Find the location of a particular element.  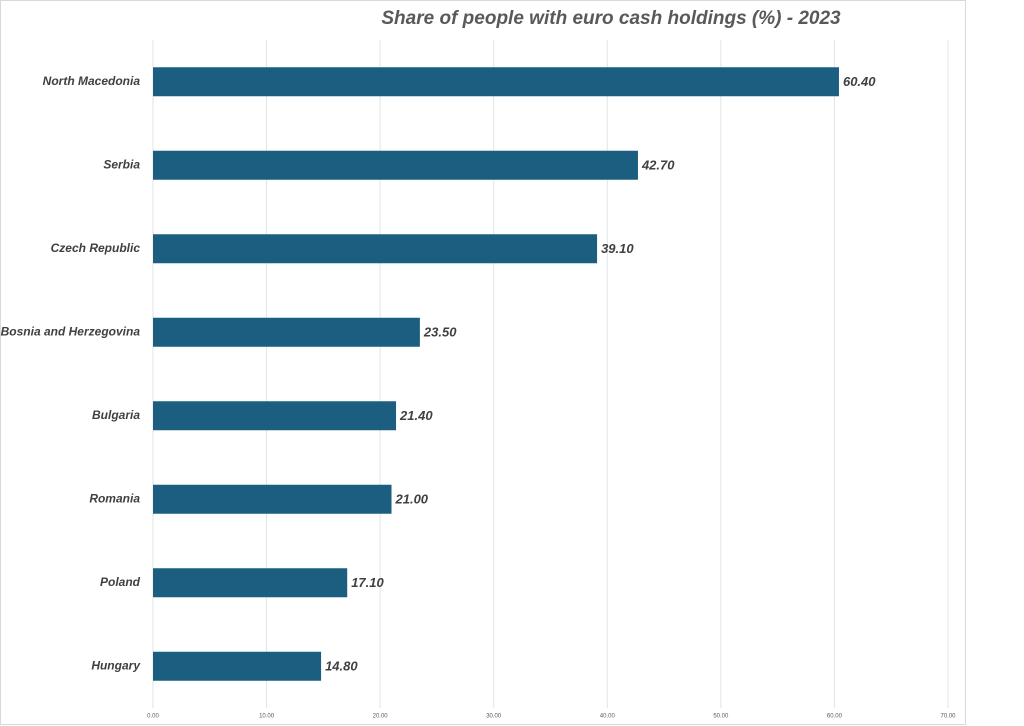

value-label: 60.40 is located at coordinates (859, 81).